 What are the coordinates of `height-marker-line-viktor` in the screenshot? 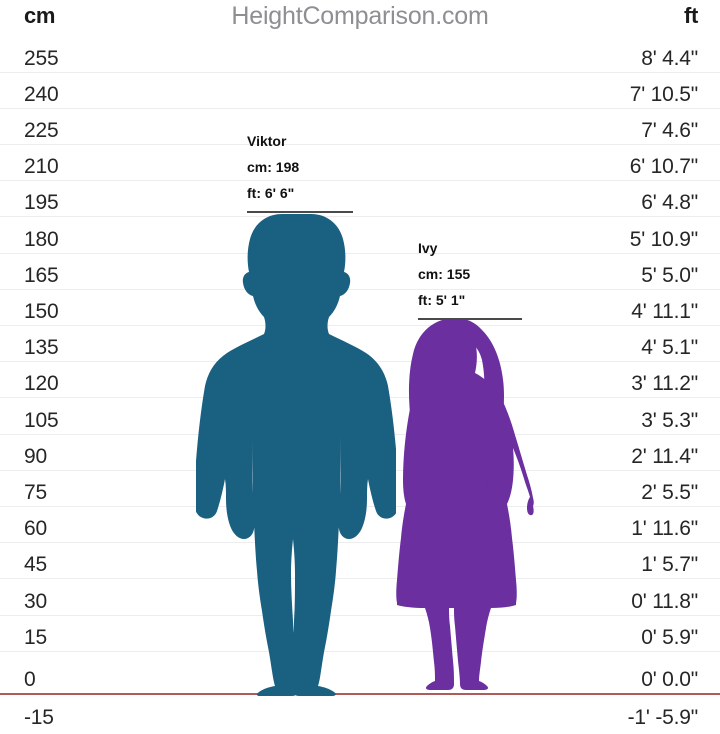 It's located at (300, 212).